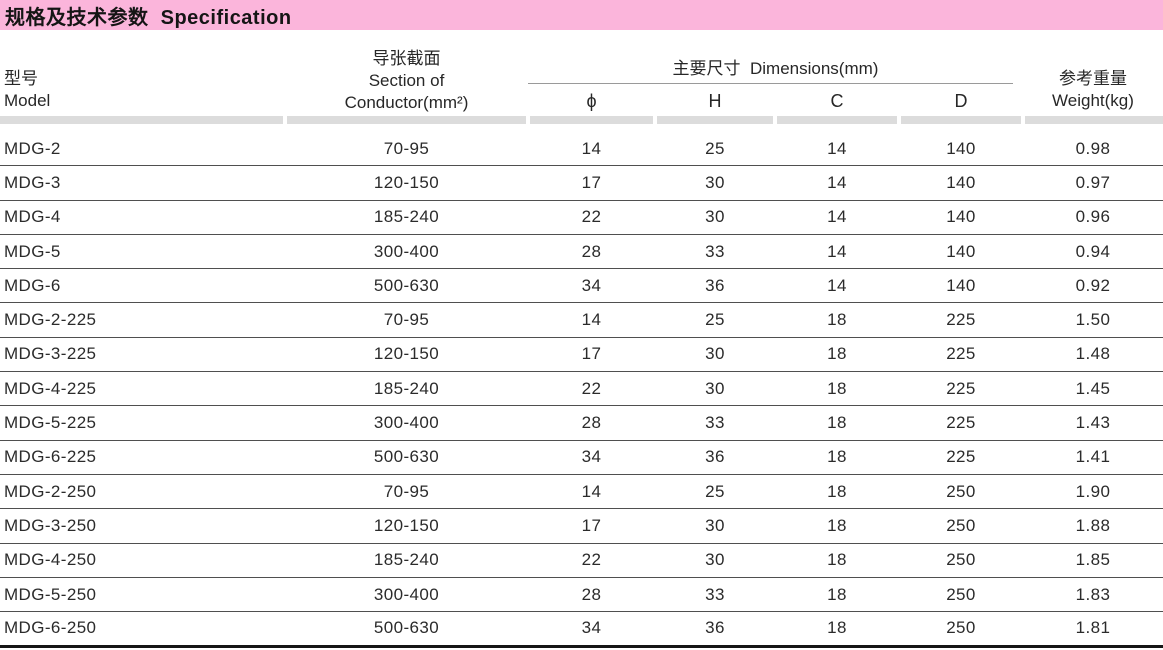 The width and height of the screenshot is (1163, 650). I want to click on cell-section: 70-95, so click(406, 320).